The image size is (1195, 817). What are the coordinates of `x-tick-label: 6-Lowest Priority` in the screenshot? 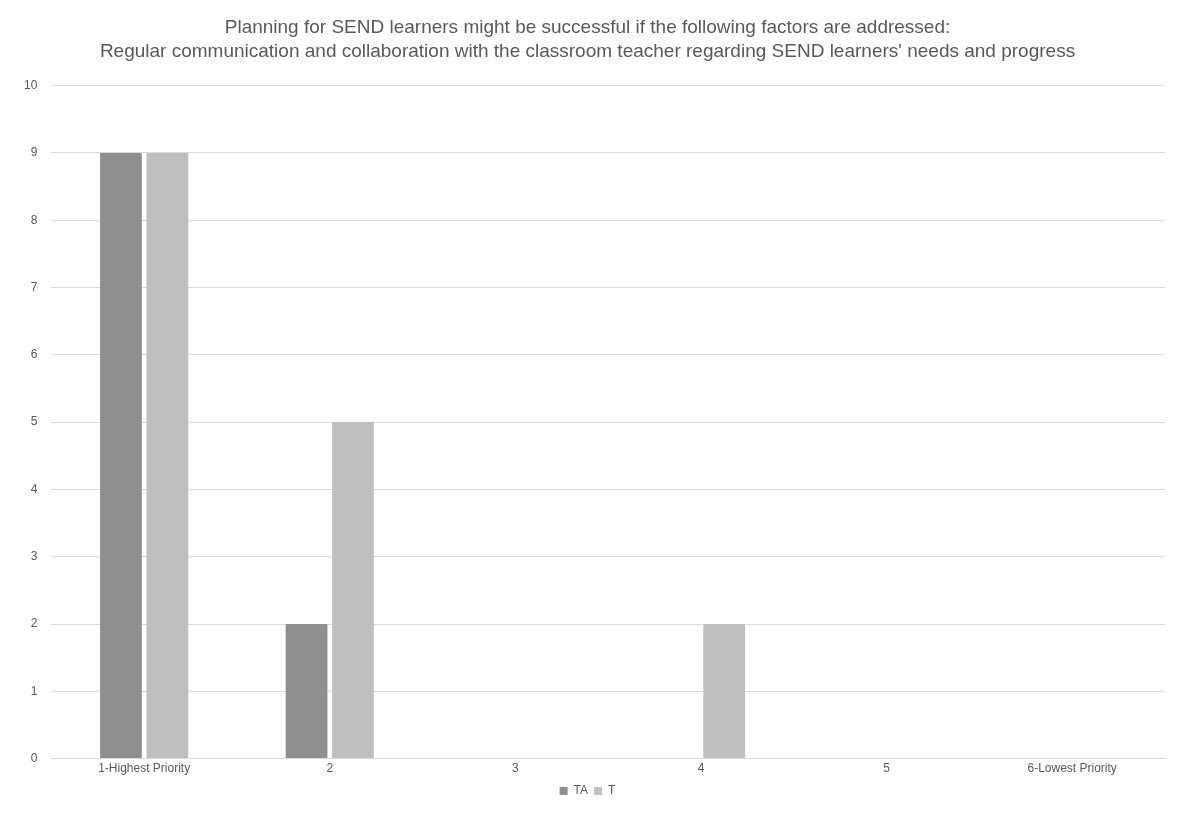 It's located at (1072, 768).